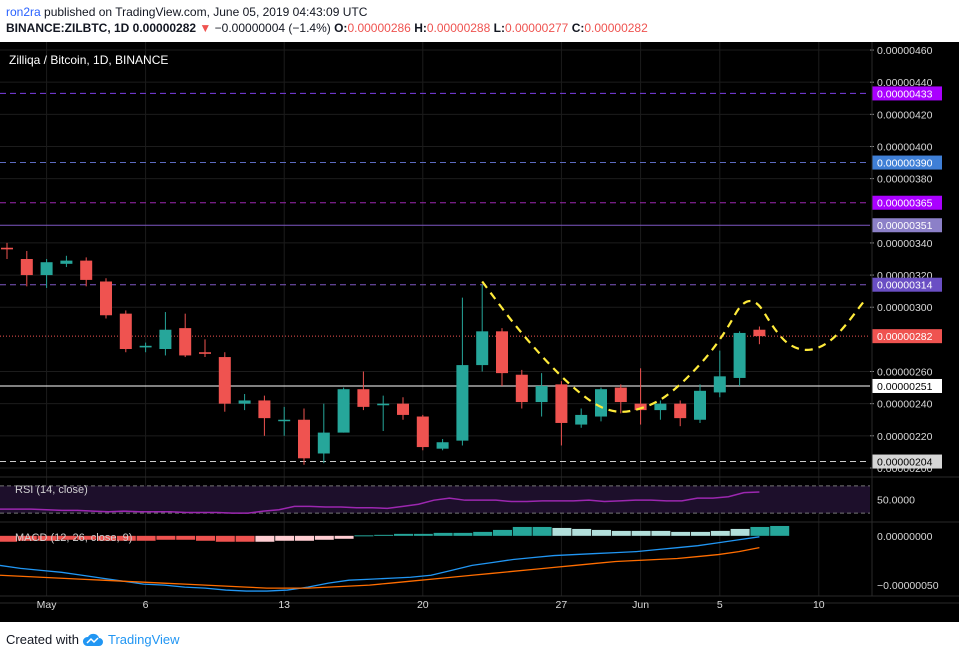  What do you see at coordinates (905, 51) in the screenshot?
I see `y-tick-label: 0.00000460` at bounding box center [905, 51].